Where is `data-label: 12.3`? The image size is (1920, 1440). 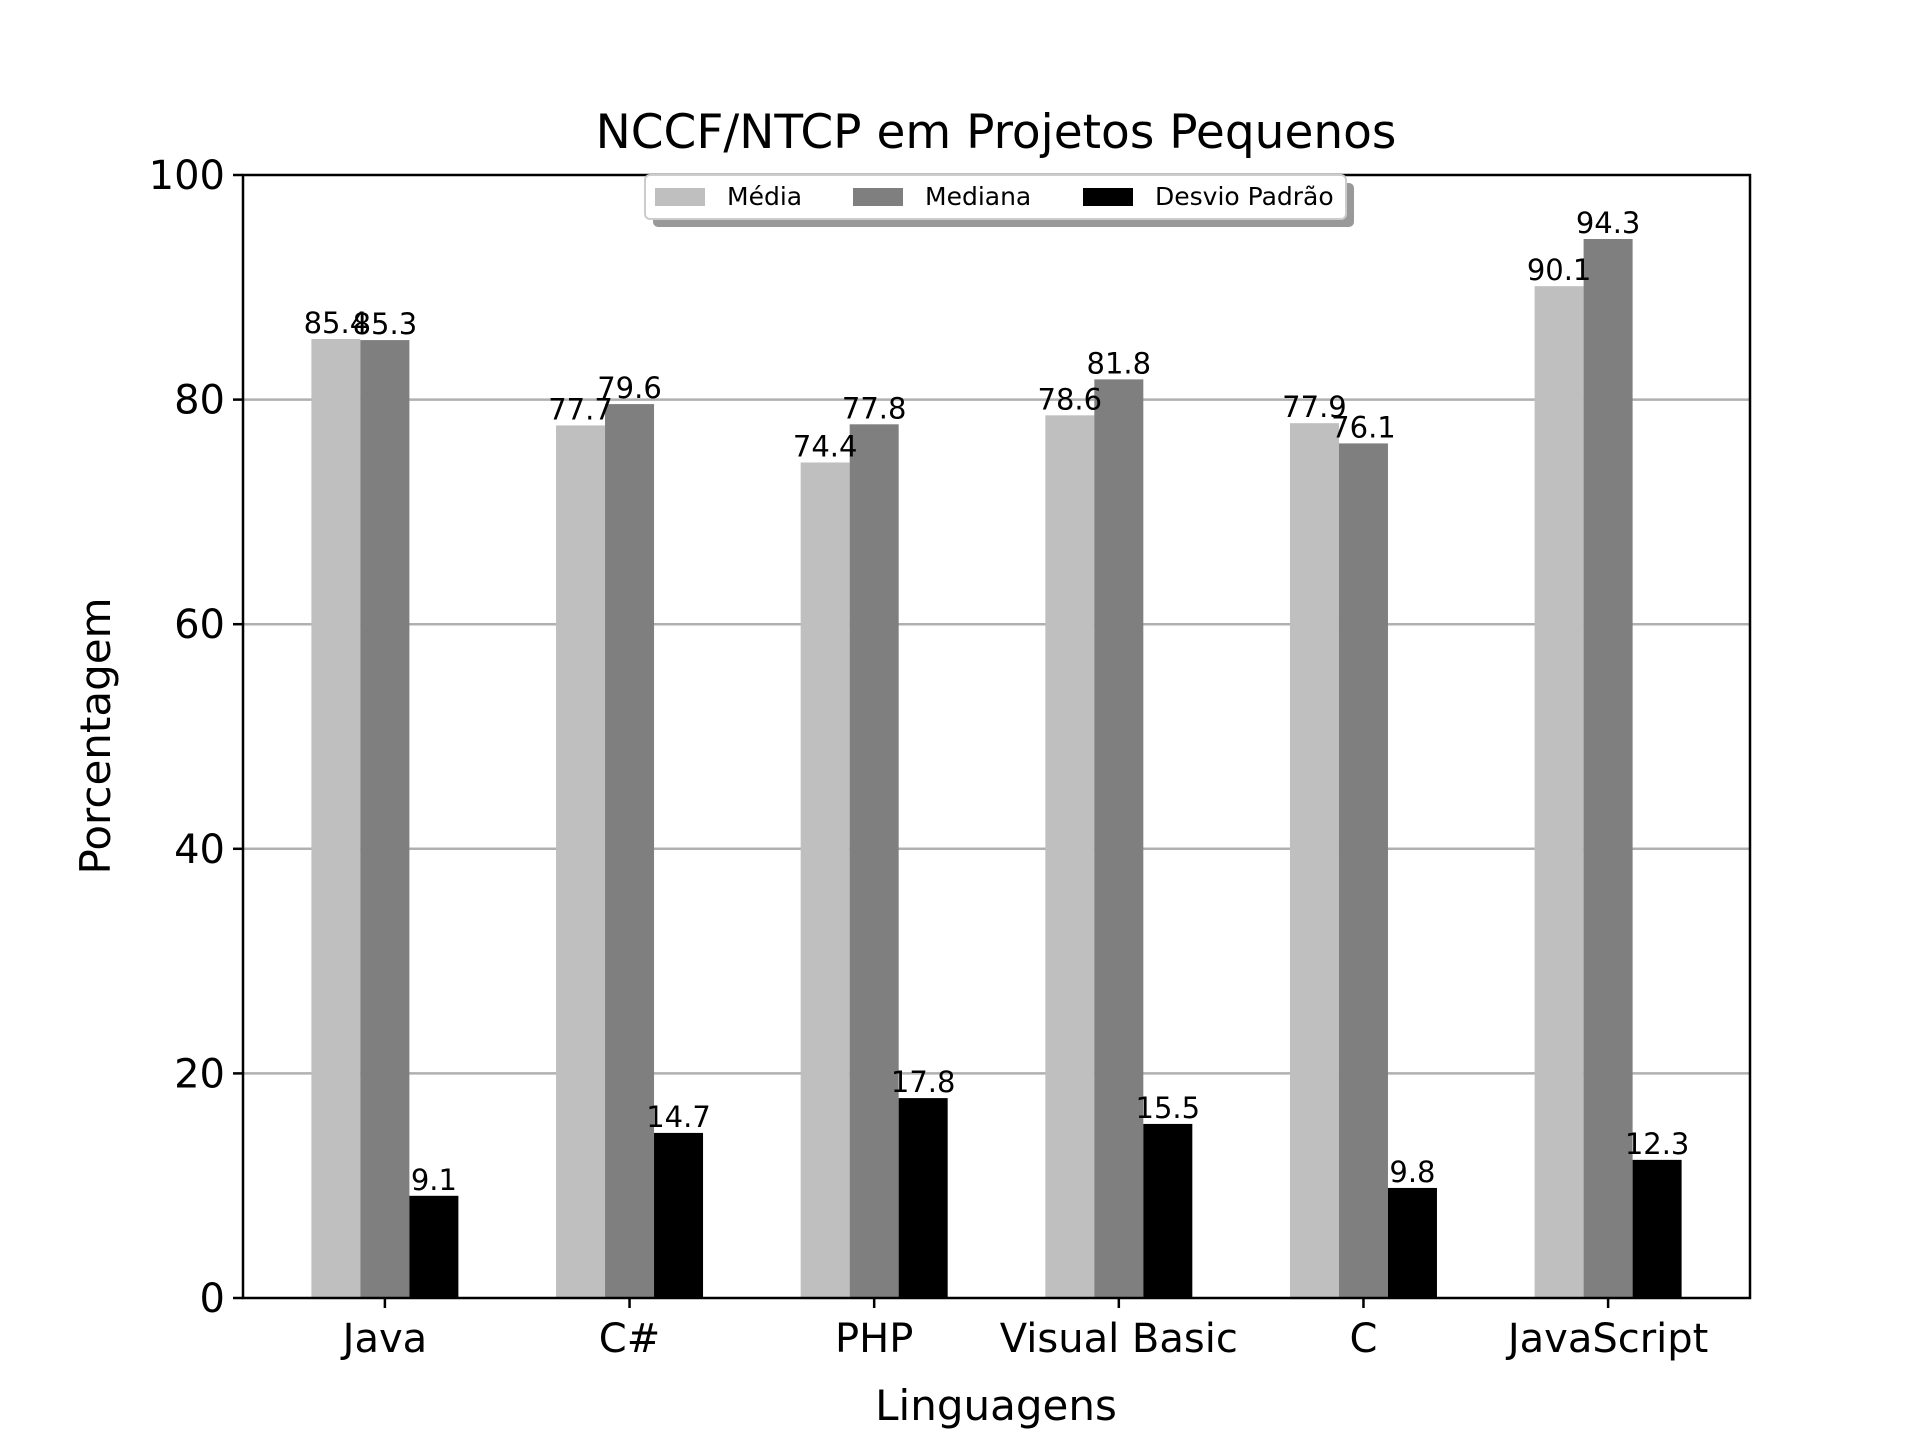
data-label: 12.3 is located at coordinates (1657, 1144).